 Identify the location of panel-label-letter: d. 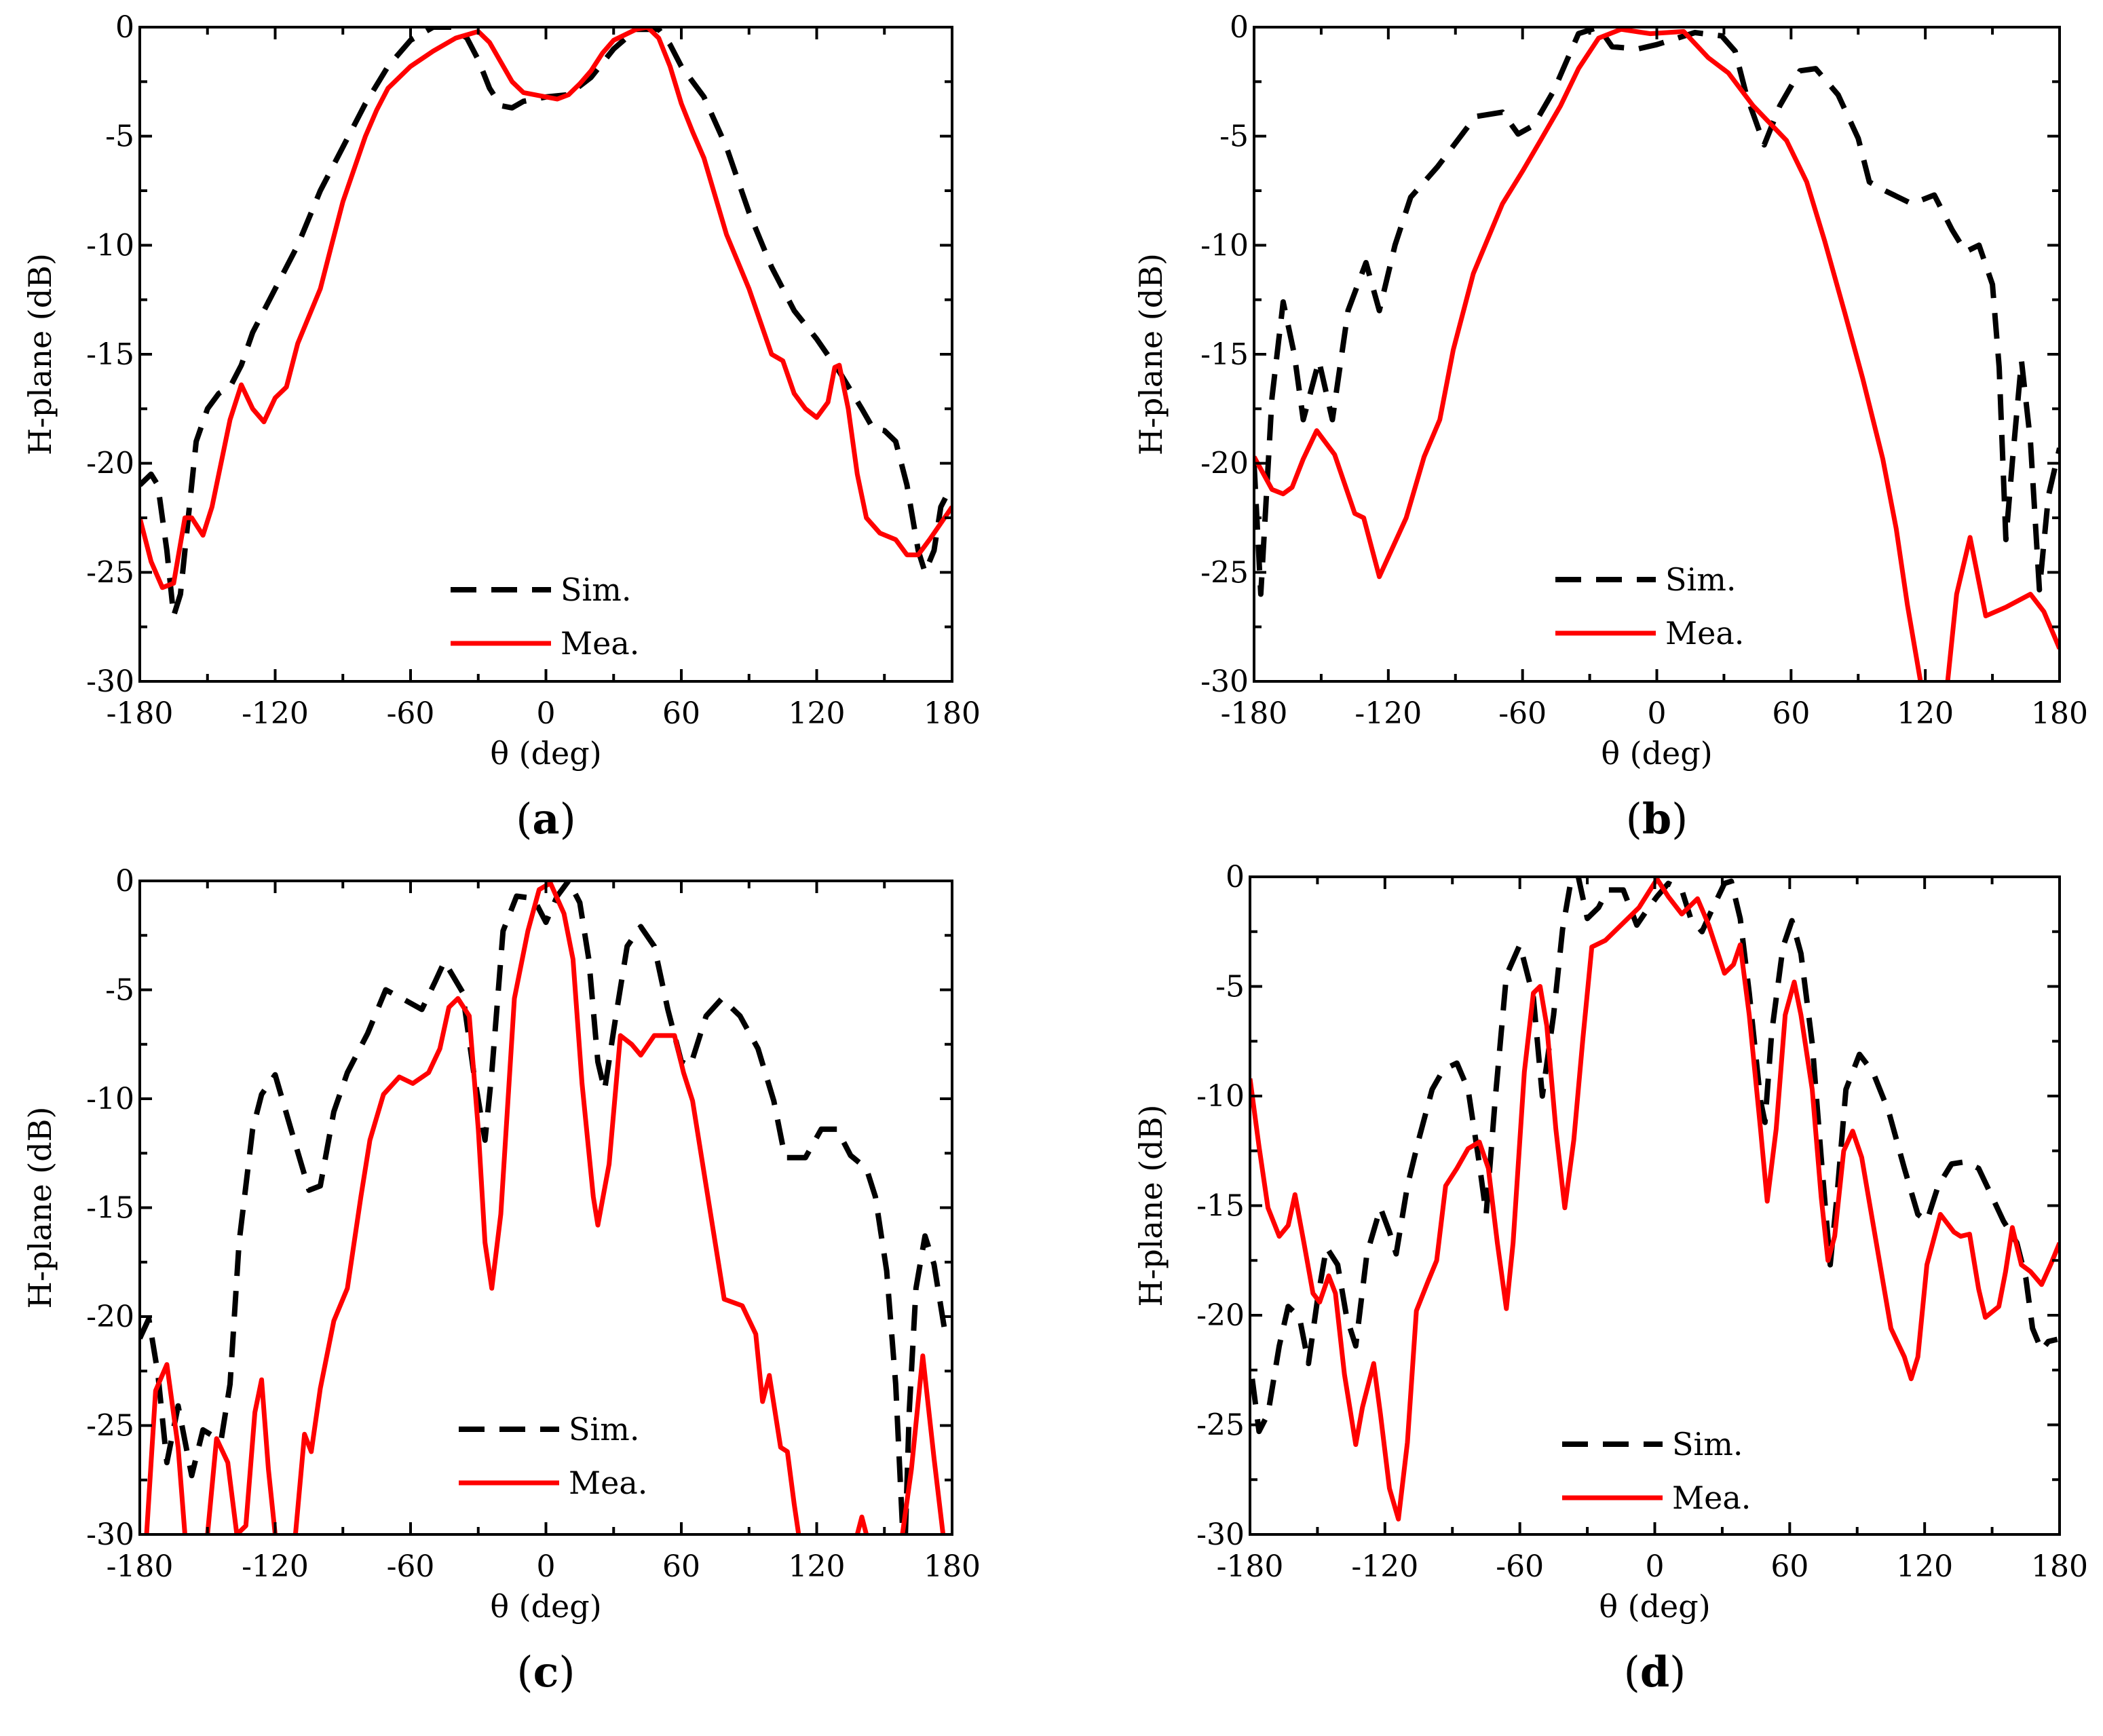
(1654, 1672).